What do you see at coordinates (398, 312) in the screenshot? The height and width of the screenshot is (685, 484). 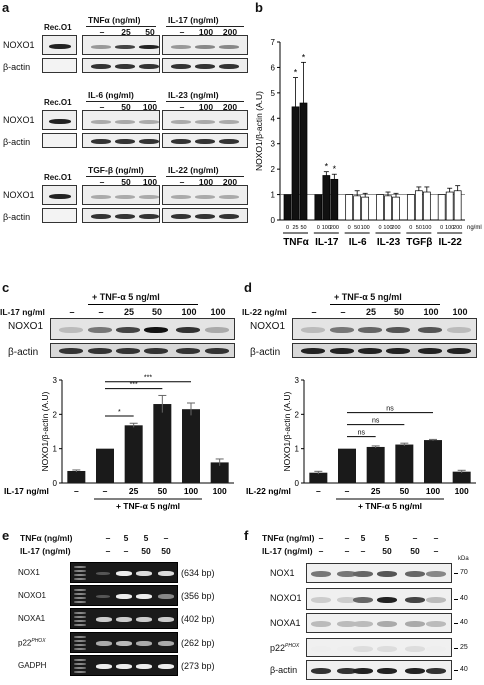 I see `lane-label: 50` at bounding box center [398, 312].